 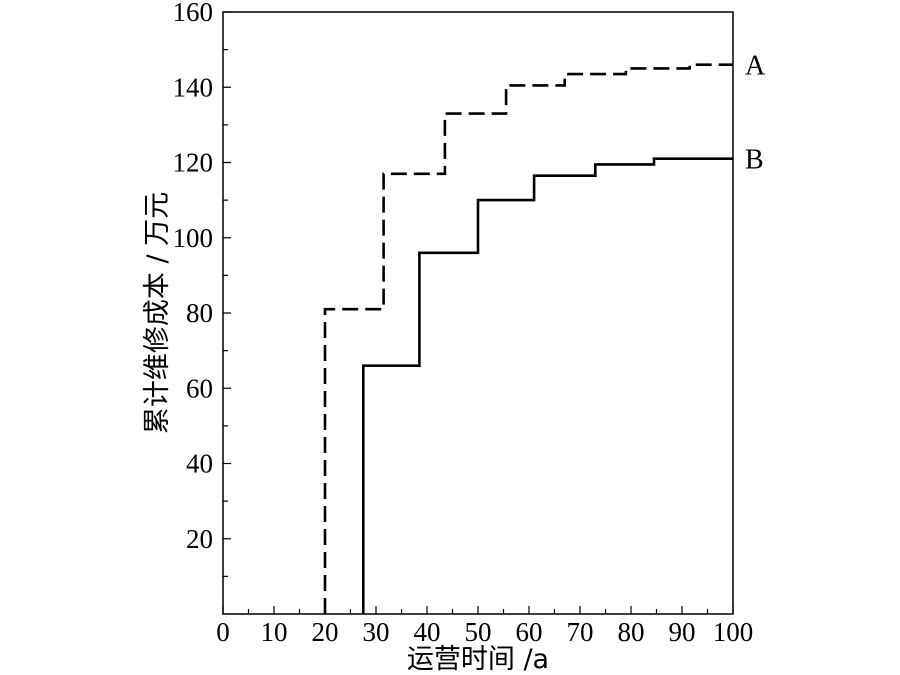 I want to click on x-tick-label: 20, so click(x=325, y=632).